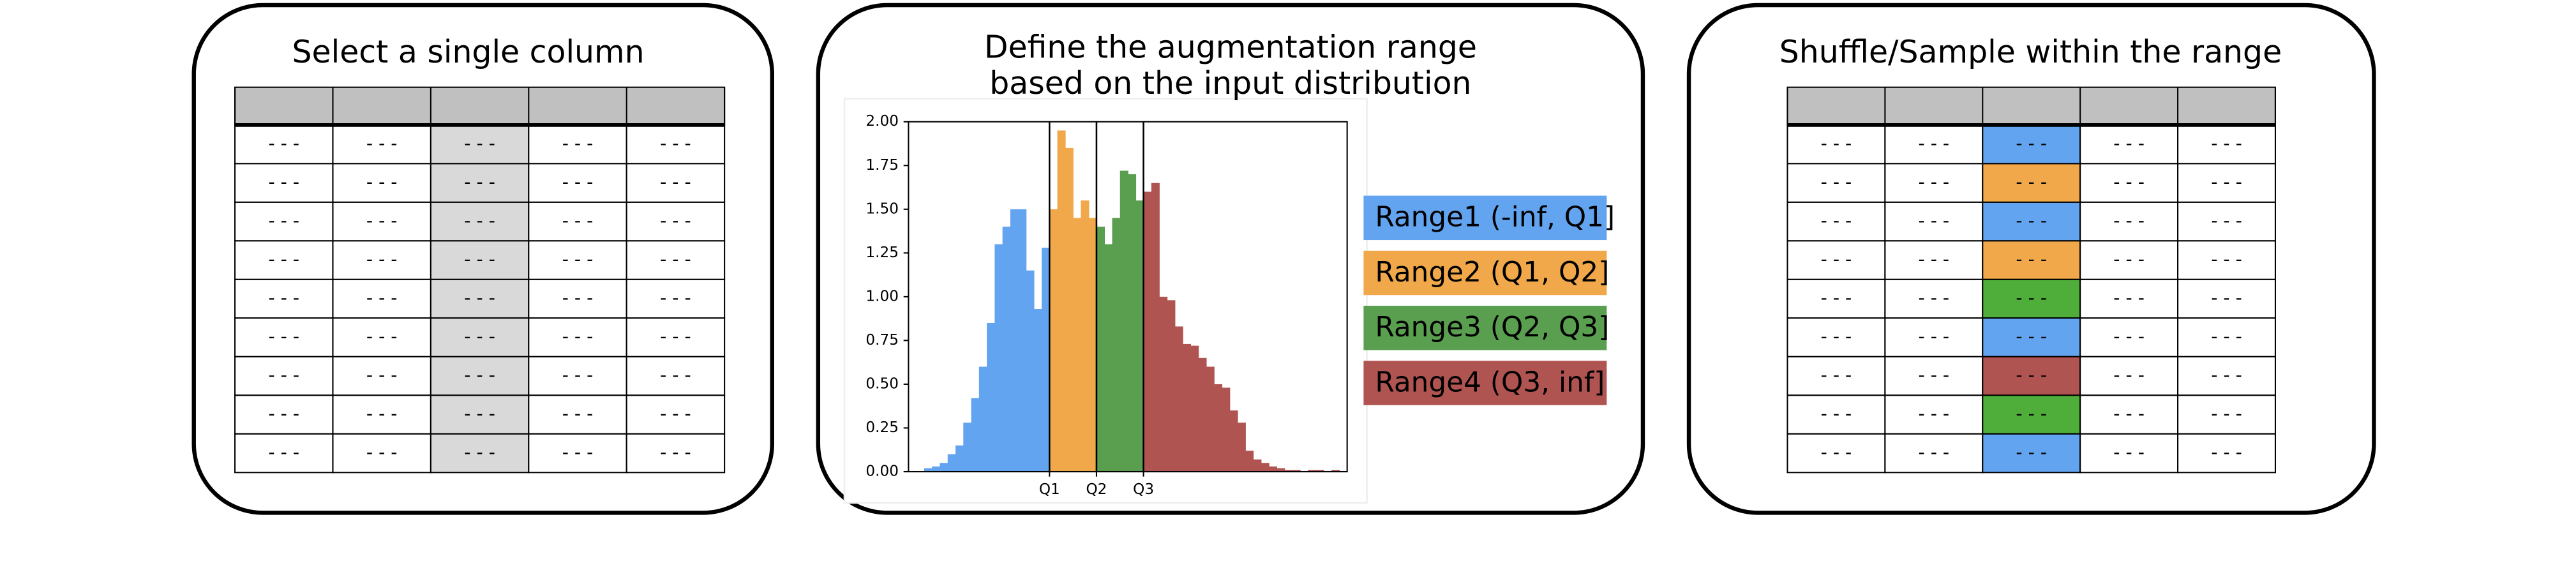 The height and width of the screenshot is (577, 2576). Describe the element at coordinates (882, 253) in the screenshot. I see `y-tick-label: 1.25` at that location.